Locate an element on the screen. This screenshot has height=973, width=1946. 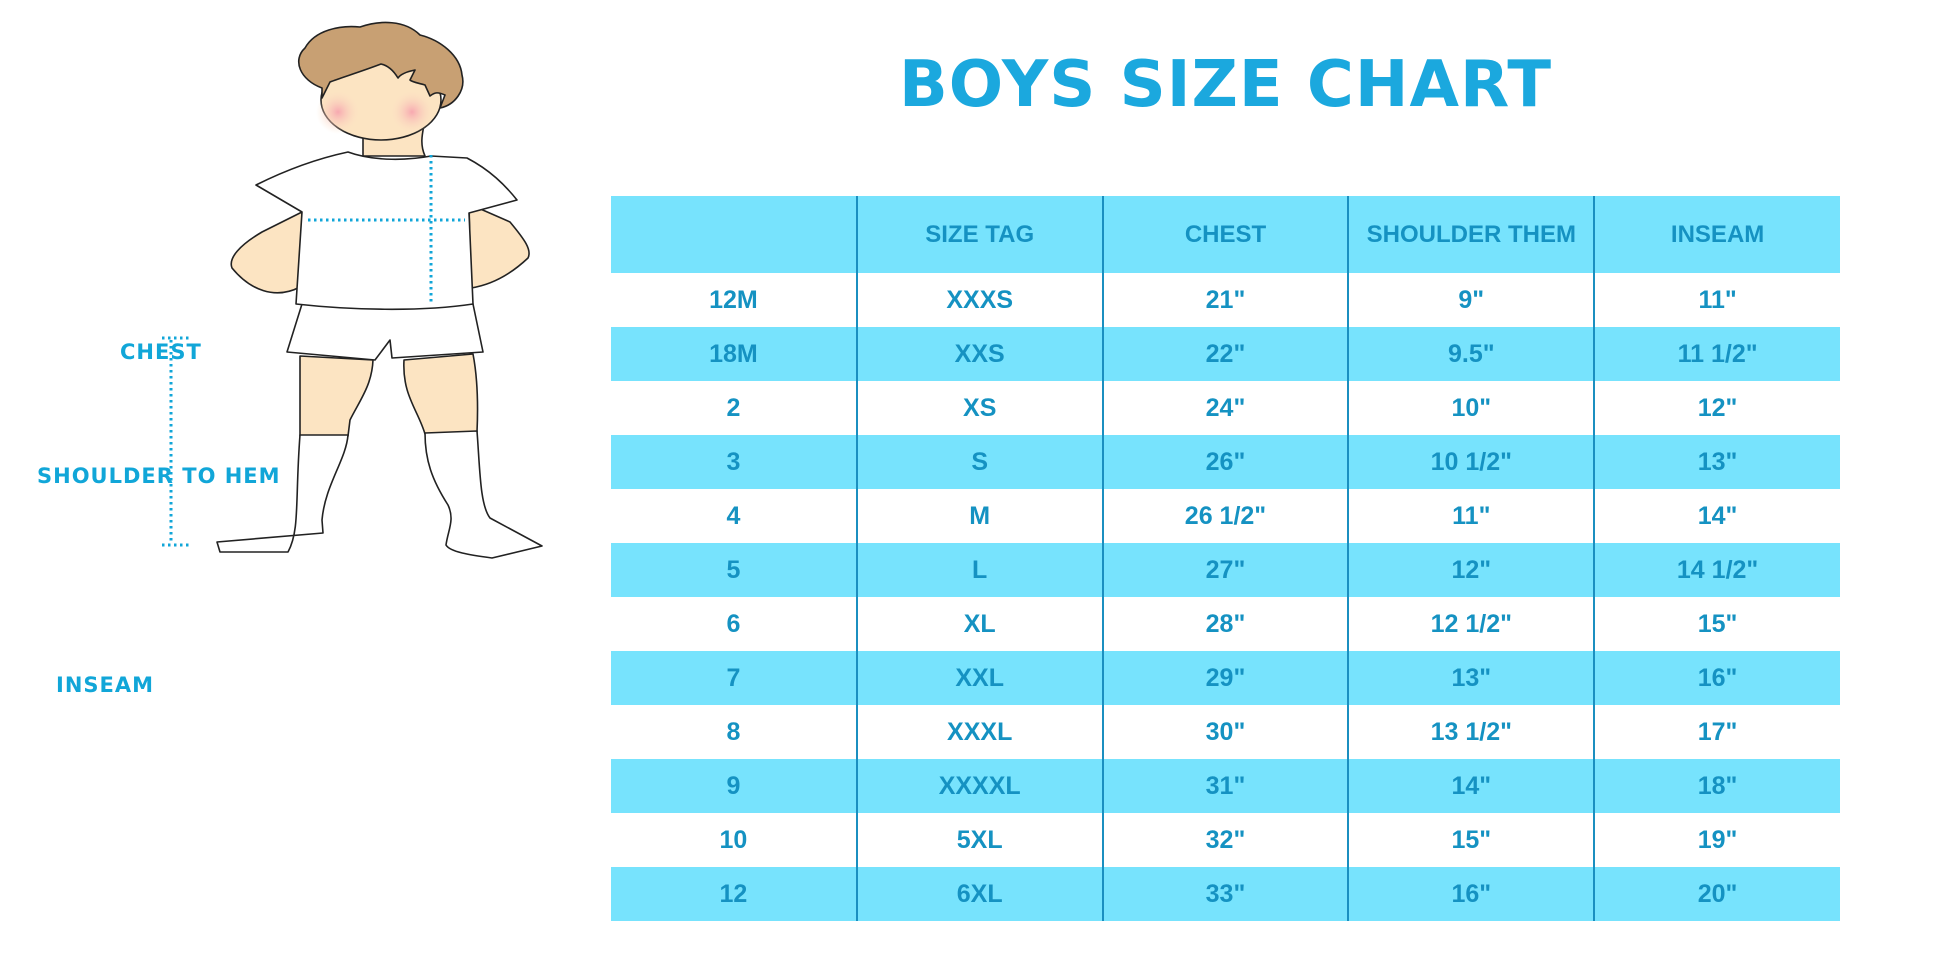
left-leg is located at coordinates (336, 396).